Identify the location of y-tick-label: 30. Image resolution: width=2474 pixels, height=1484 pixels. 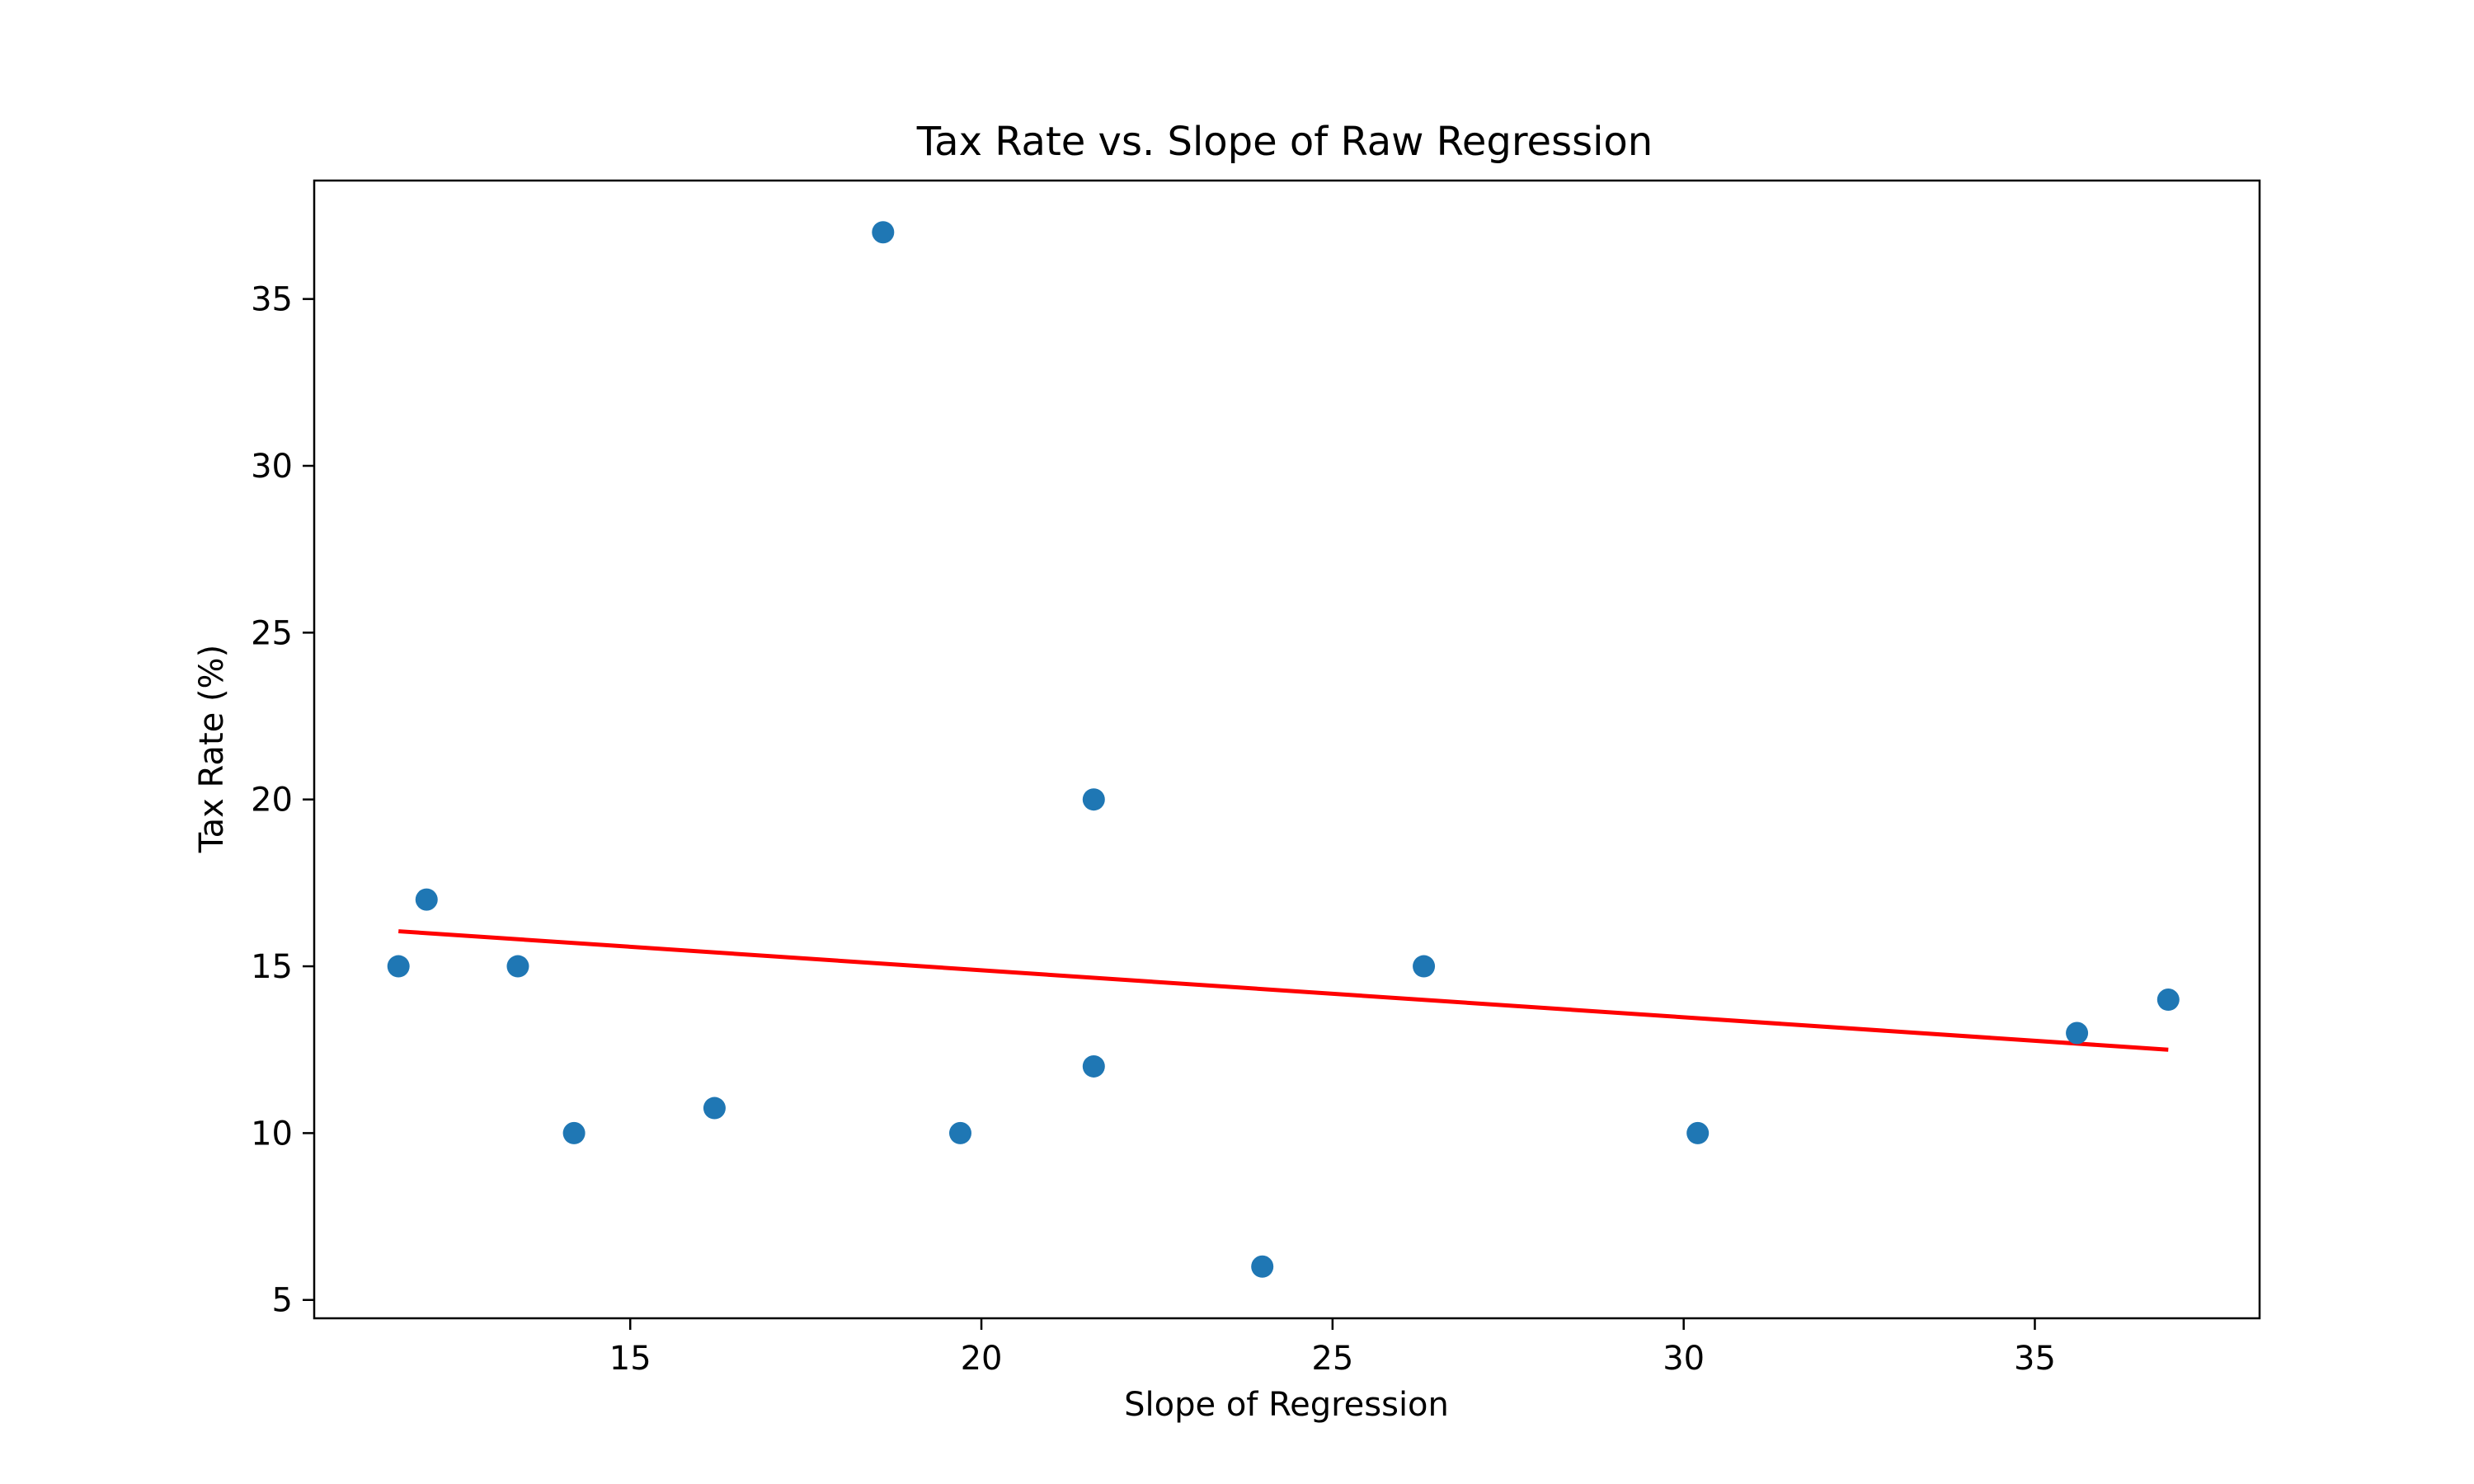
(272, 467).